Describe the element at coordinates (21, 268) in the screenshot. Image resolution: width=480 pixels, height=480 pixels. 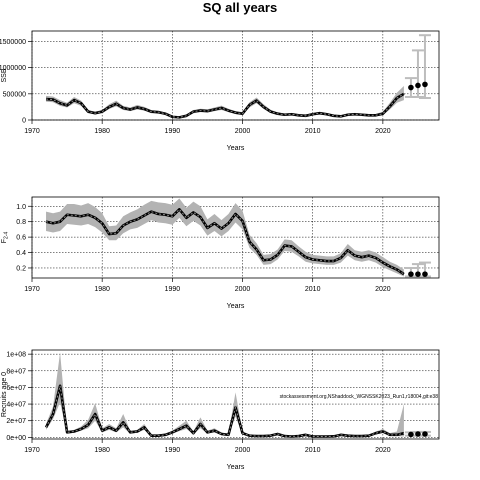
I see `y-tick-label: 0.2` at that location.